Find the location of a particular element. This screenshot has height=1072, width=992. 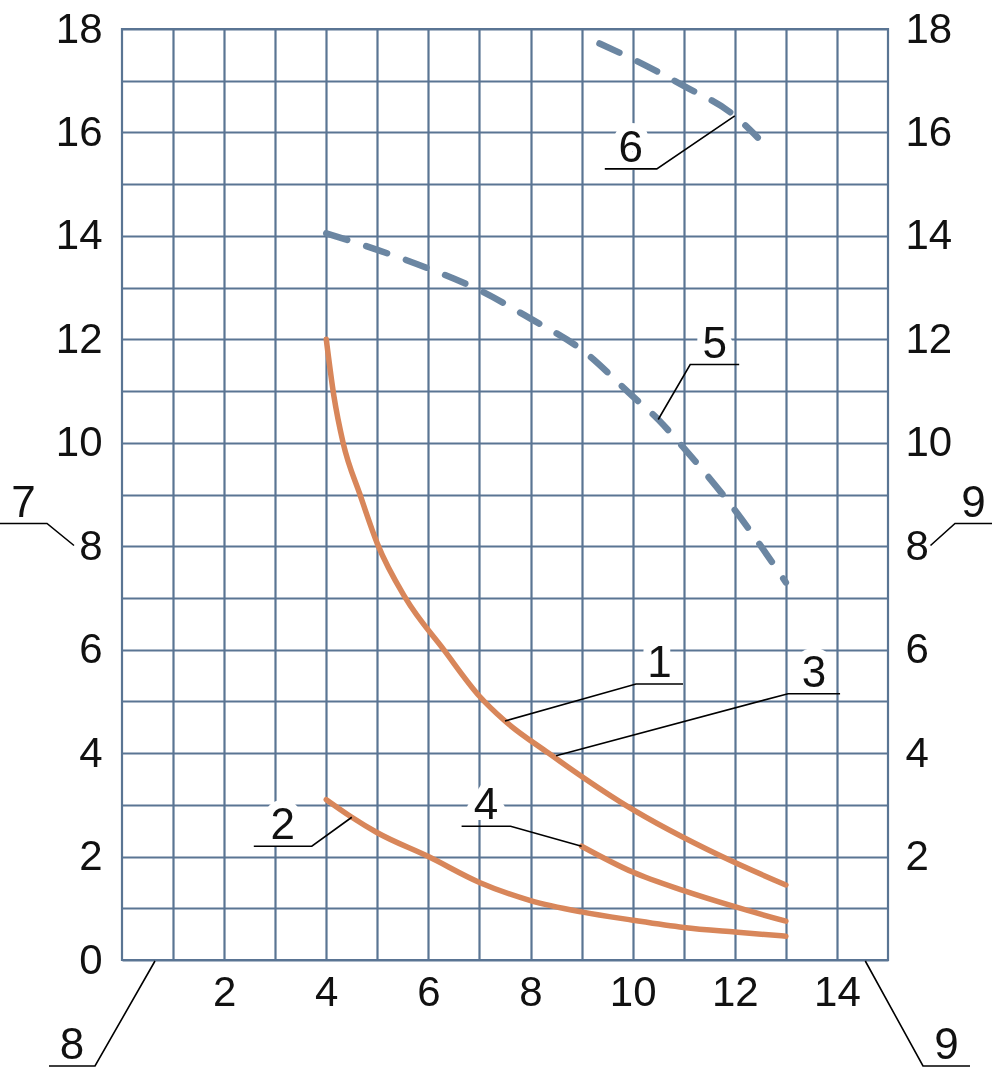

x-tick-label: 6 is located at coordinates (429, 991).